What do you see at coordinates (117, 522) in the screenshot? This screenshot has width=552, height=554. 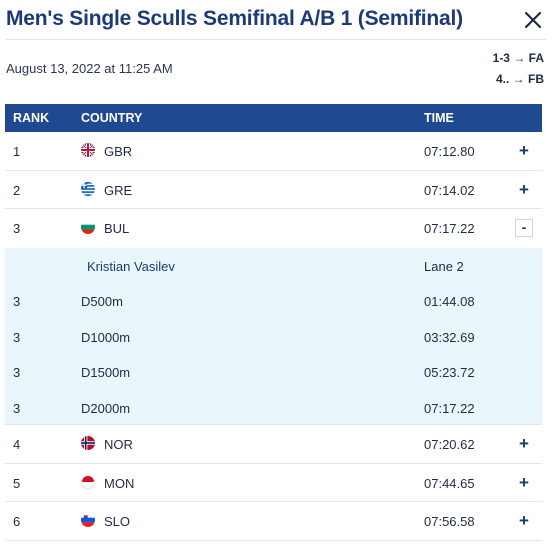 I see `row-country: SLO` at bounding box center [117, 522].